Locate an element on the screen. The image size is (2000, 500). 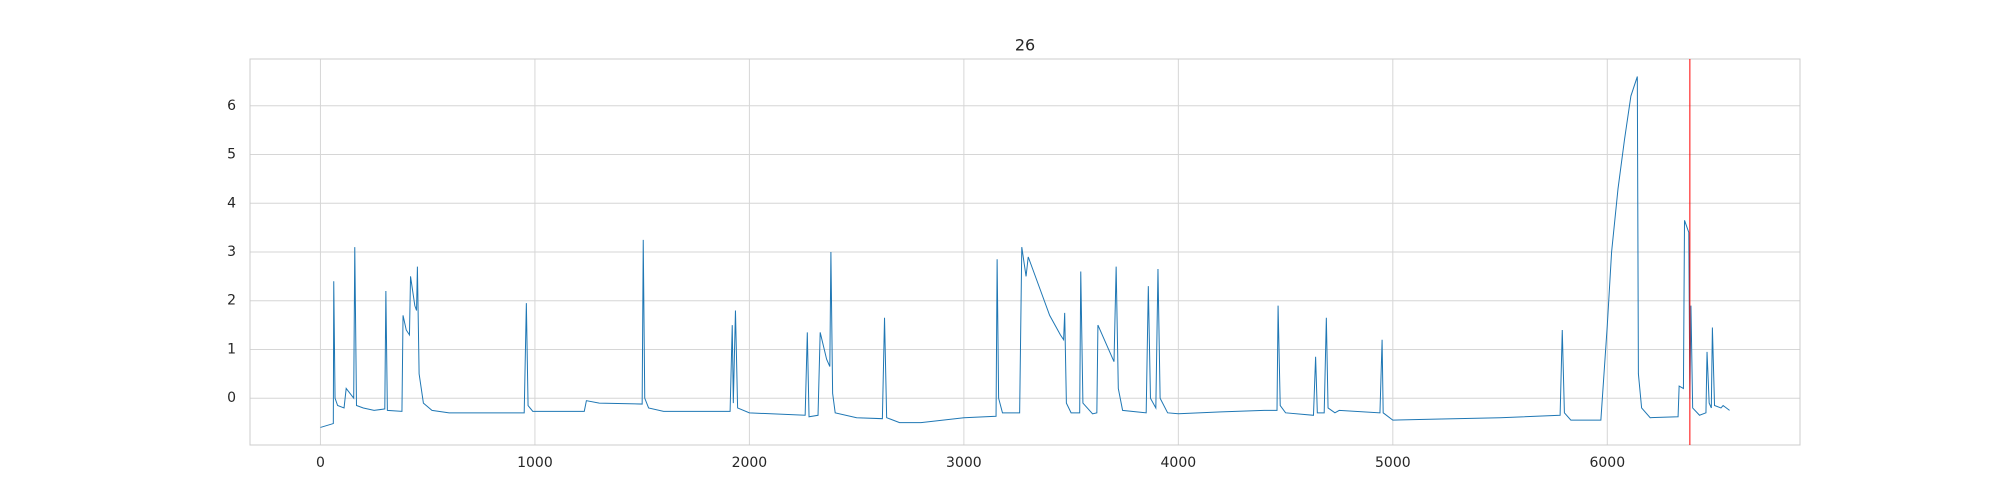
x-tick-label: 6000 is located at coordinates (1607, 463).